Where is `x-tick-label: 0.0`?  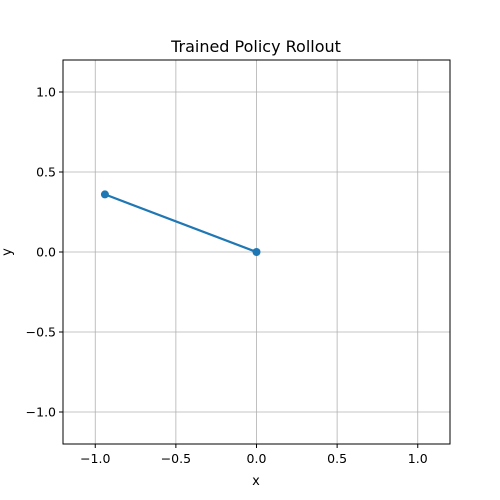
x-tick-label: 0.0 is located at coordinates (257, 458).